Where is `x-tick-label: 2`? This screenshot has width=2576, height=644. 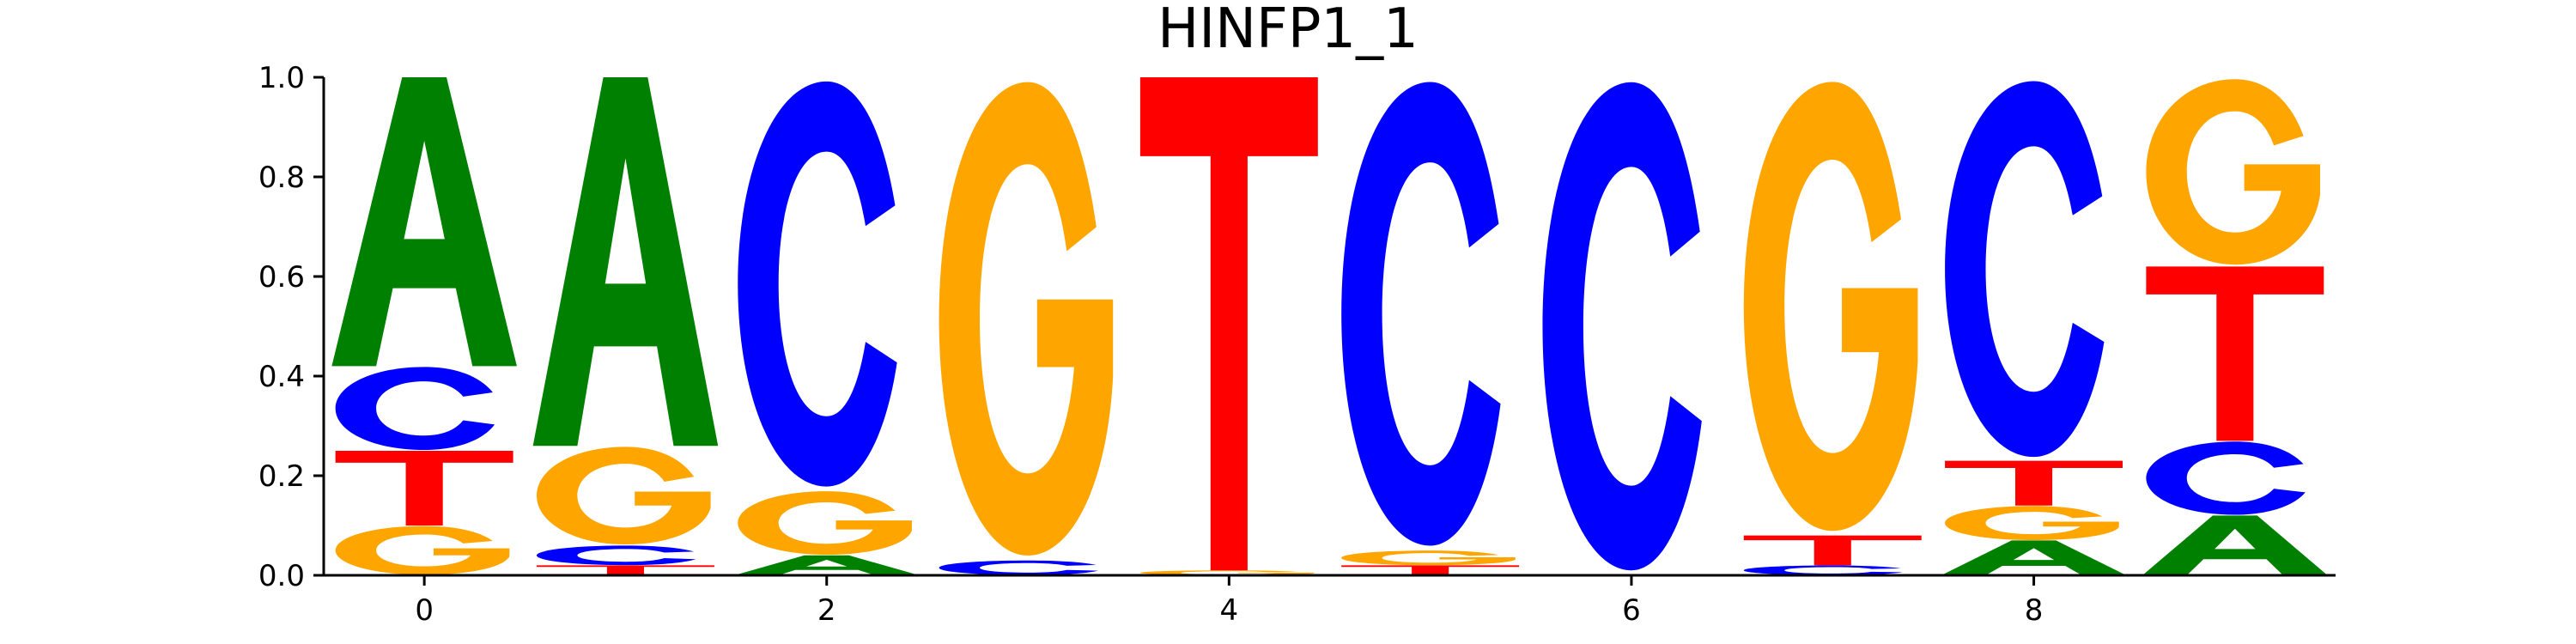
x-tick-label: 2 is located at coordinates (826, 610).